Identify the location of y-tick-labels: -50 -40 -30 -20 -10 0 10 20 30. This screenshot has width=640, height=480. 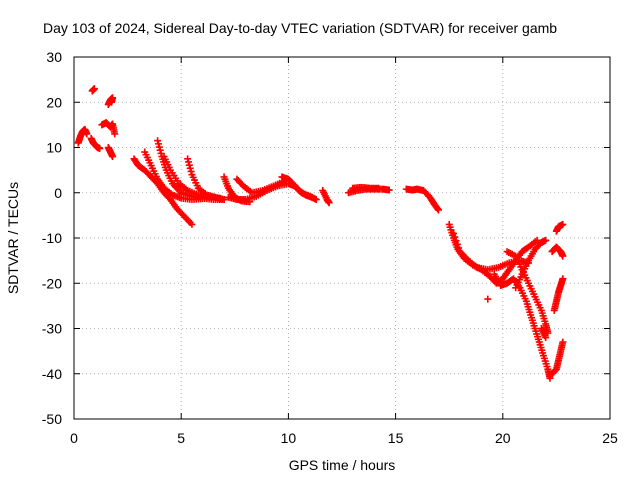
(52, 238).